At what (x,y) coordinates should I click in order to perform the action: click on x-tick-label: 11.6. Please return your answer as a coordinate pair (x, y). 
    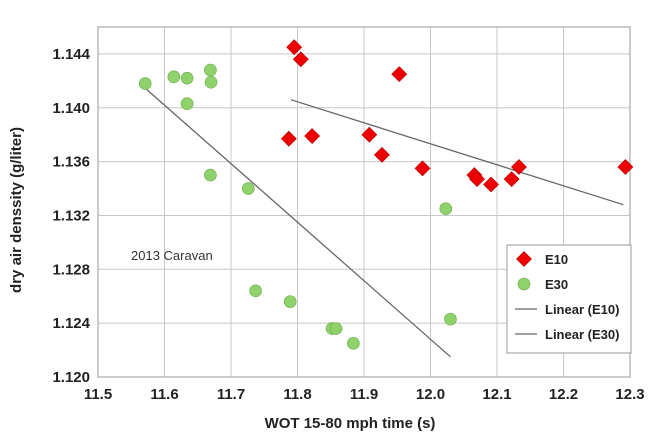
    Looking at the image, I should click on (164, 394).